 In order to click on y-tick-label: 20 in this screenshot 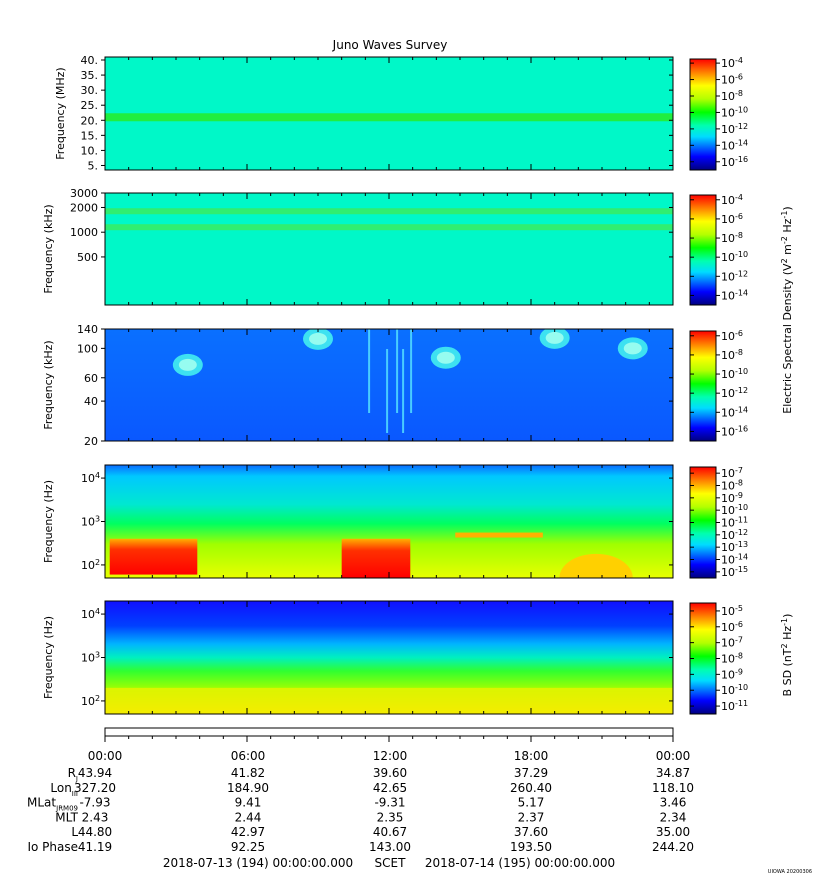, I will do `click(91, 441)`.